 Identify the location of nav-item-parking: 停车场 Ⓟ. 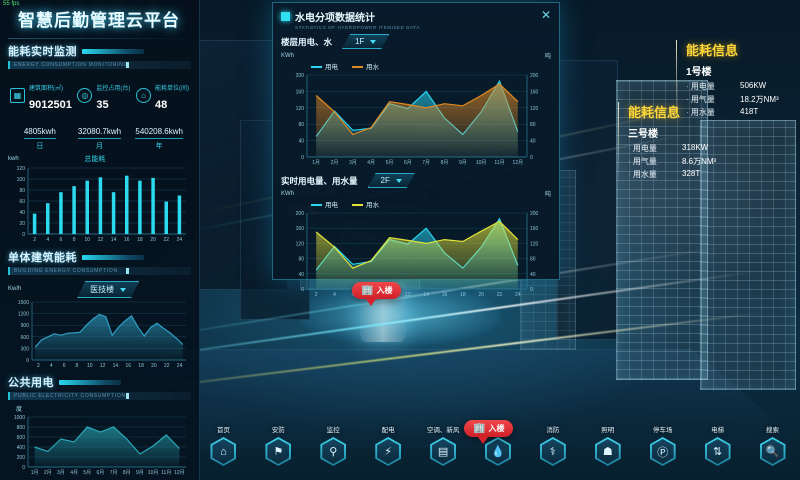
(662, 451).